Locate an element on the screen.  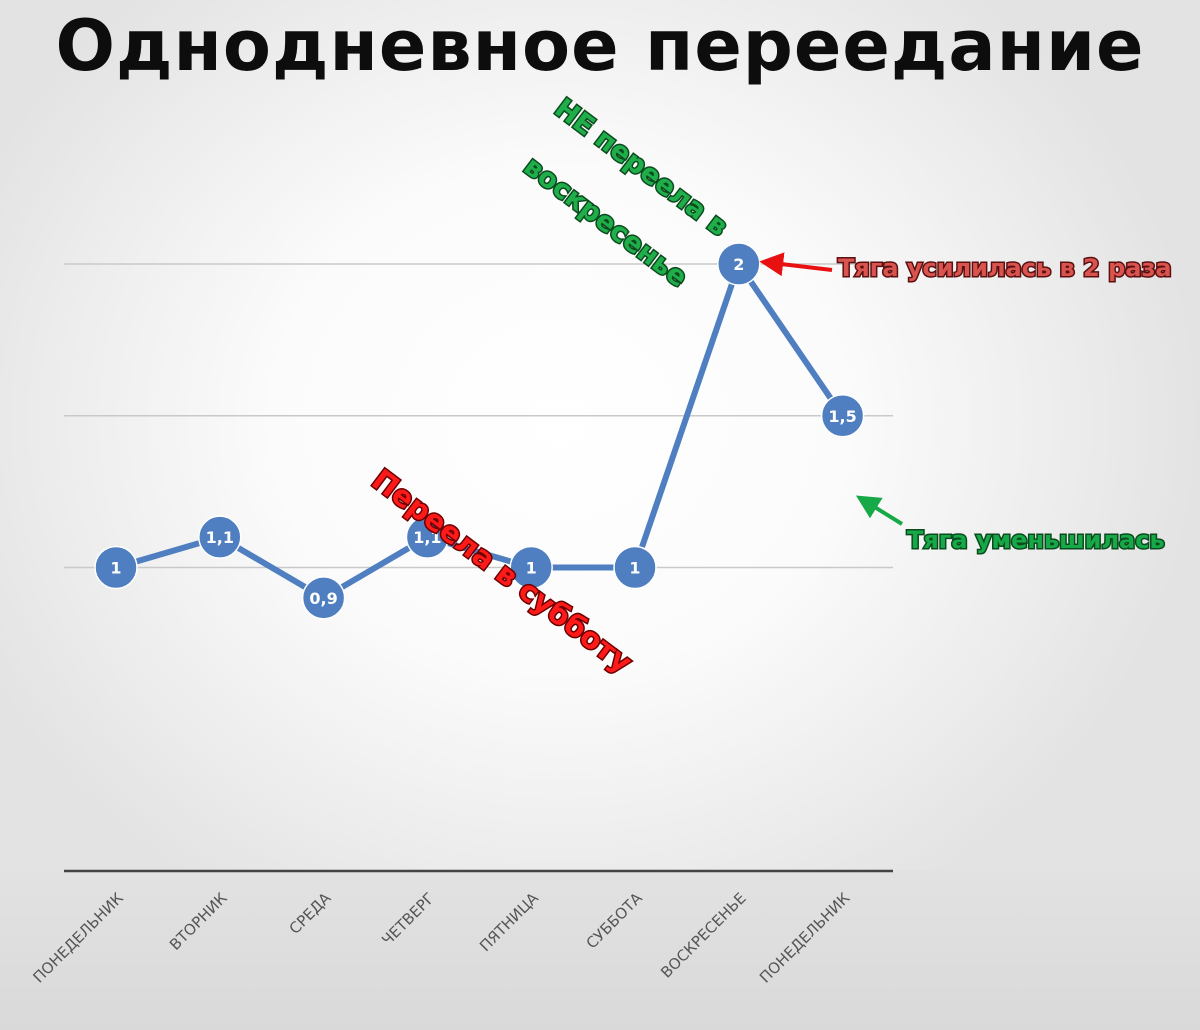
x-tick-label: СУББОТА is located at coordinates (615, 921).